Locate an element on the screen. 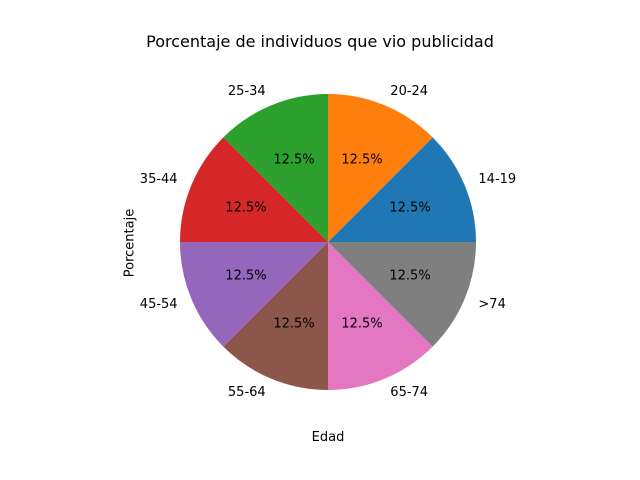 This screenshot has width=640, height=480. slice-value-25-34: 12.5% is located at coordinates (293, 159).